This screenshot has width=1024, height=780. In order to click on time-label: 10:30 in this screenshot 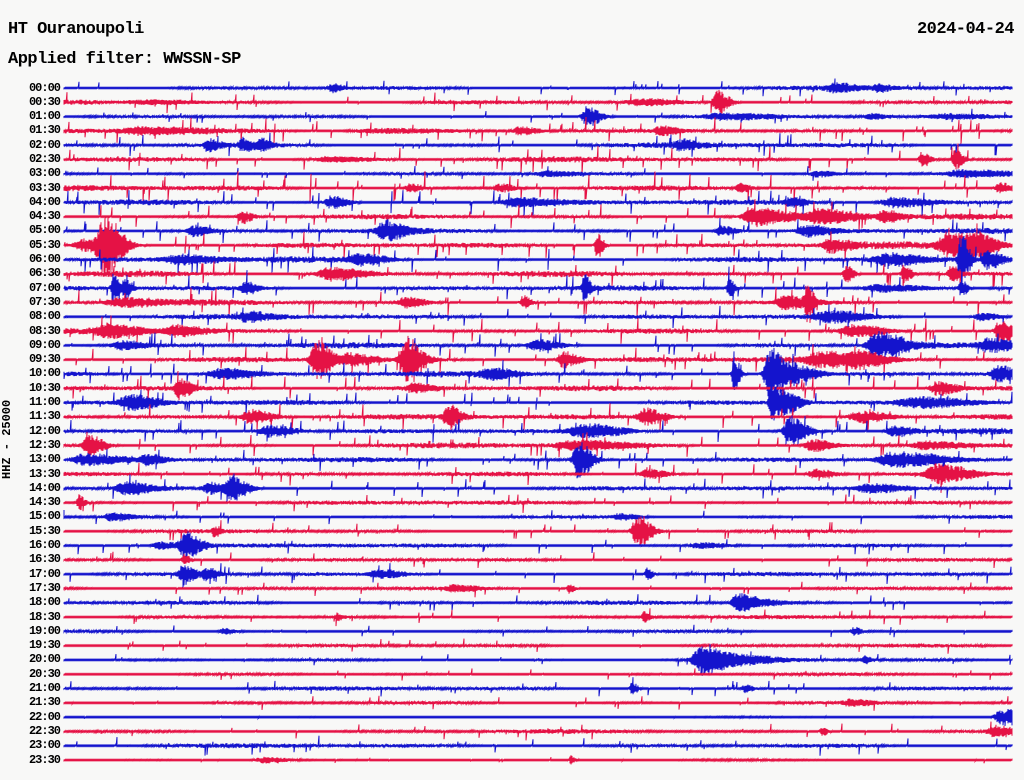, I will do `click(44, 387)`.